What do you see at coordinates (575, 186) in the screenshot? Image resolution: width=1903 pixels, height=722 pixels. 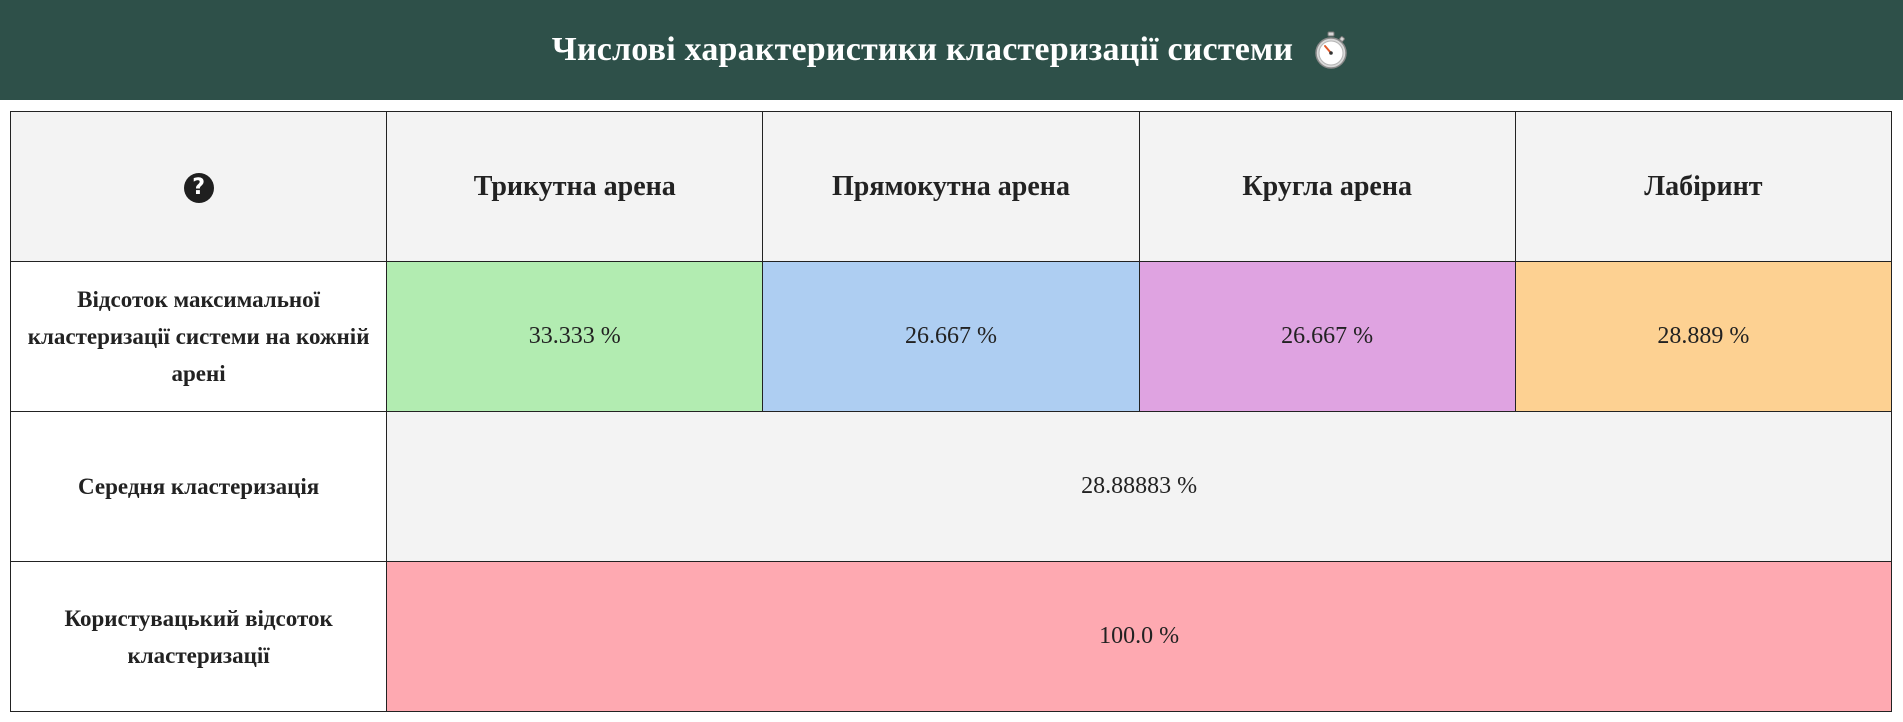 I see `column-header: Трикутна арена` at bounding box center [575, 186].